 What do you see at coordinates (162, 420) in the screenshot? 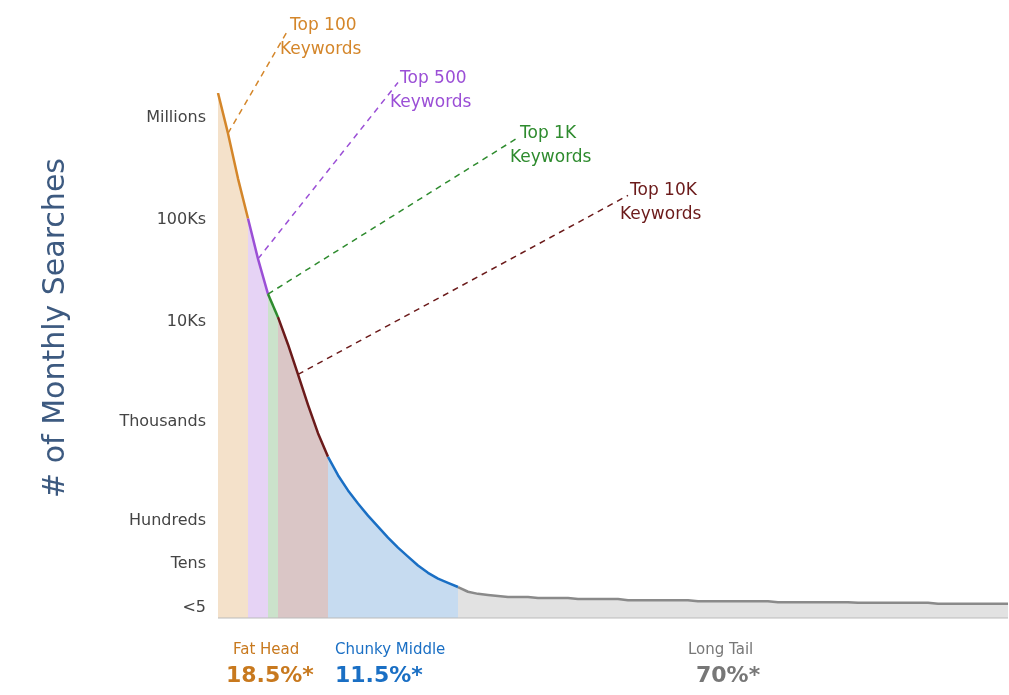
I see `text: Thousands` at bounding box center [162, 420].